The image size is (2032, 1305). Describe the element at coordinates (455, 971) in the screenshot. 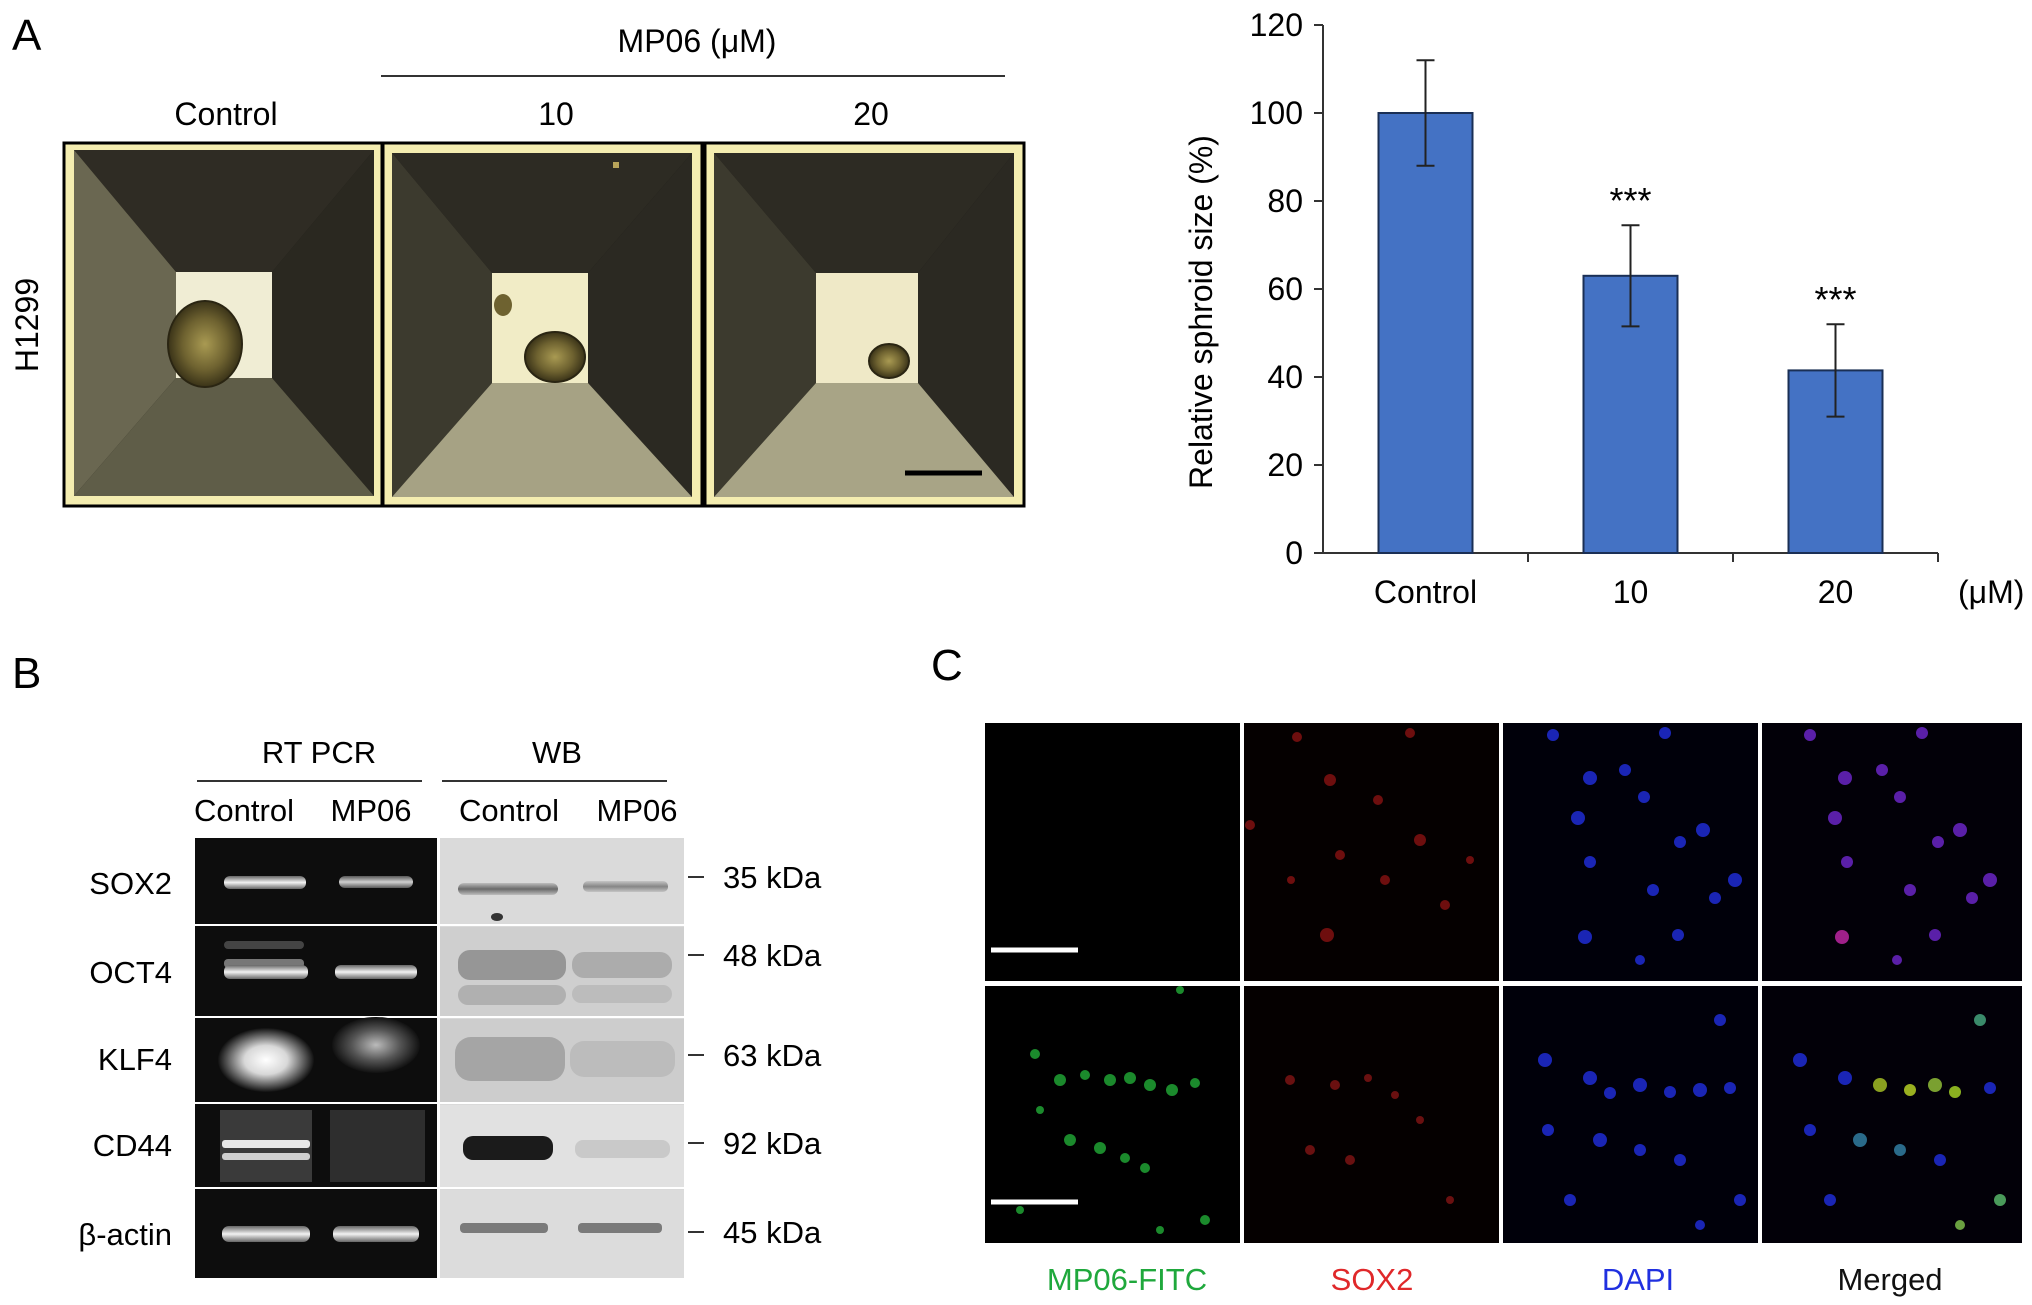

I see `blot-row-oct4: OCT4 48 kDa` at that location.